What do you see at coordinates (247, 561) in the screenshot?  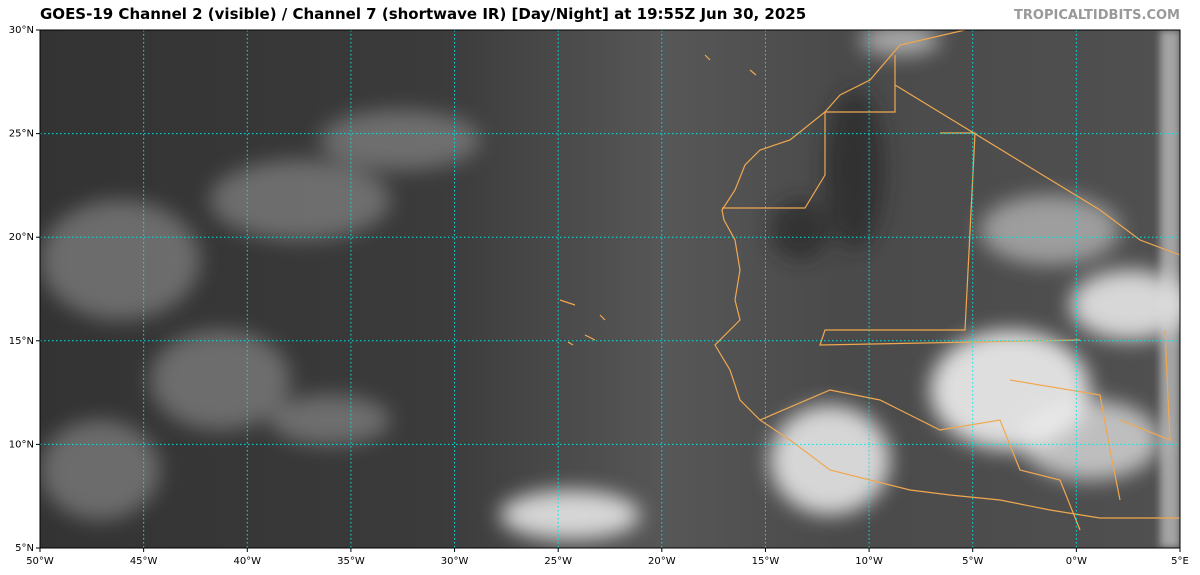 I see `x-tick-label: 40°W` at bounding box center [247, 561].